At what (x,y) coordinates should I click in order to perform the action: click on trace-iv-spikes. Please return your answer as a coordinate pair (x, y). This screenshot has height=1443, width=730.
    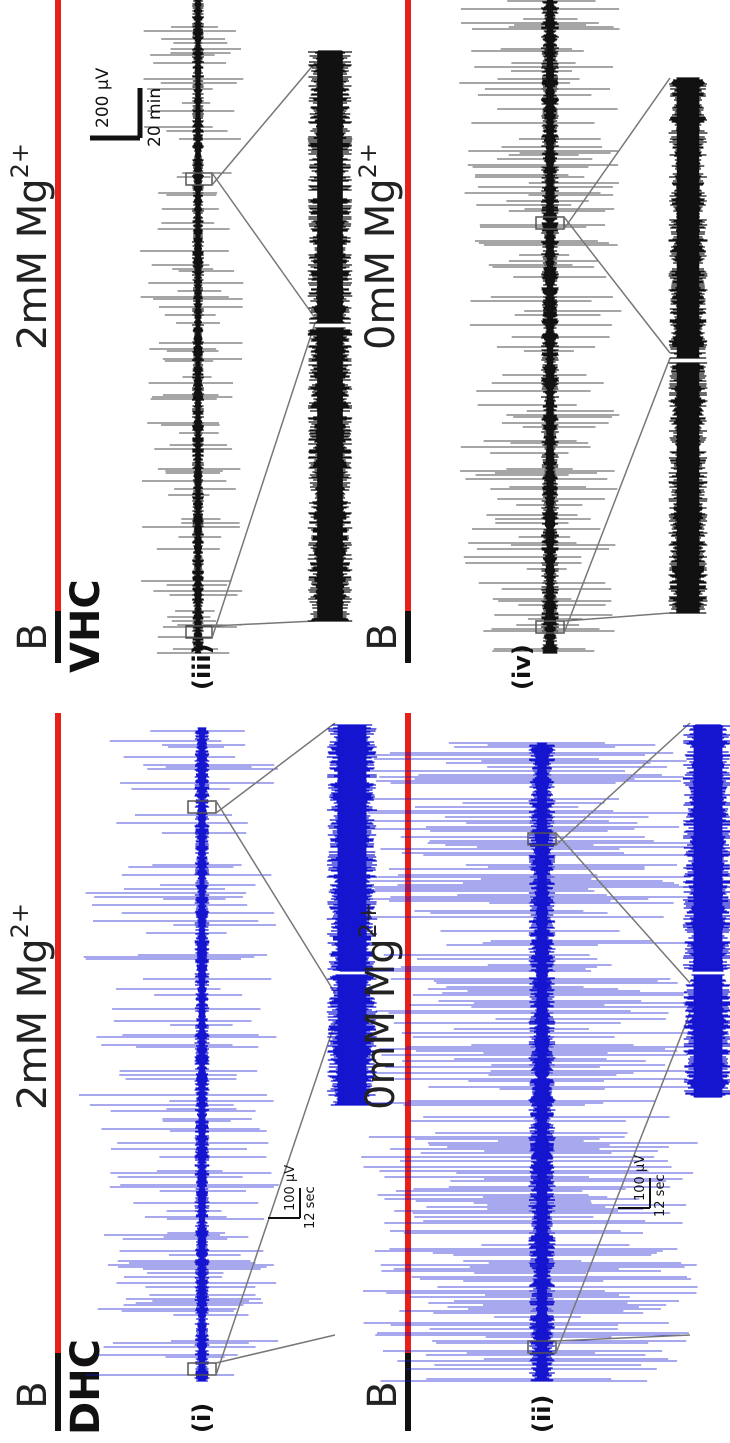
    Looking at the image, I should click on (540, 326).